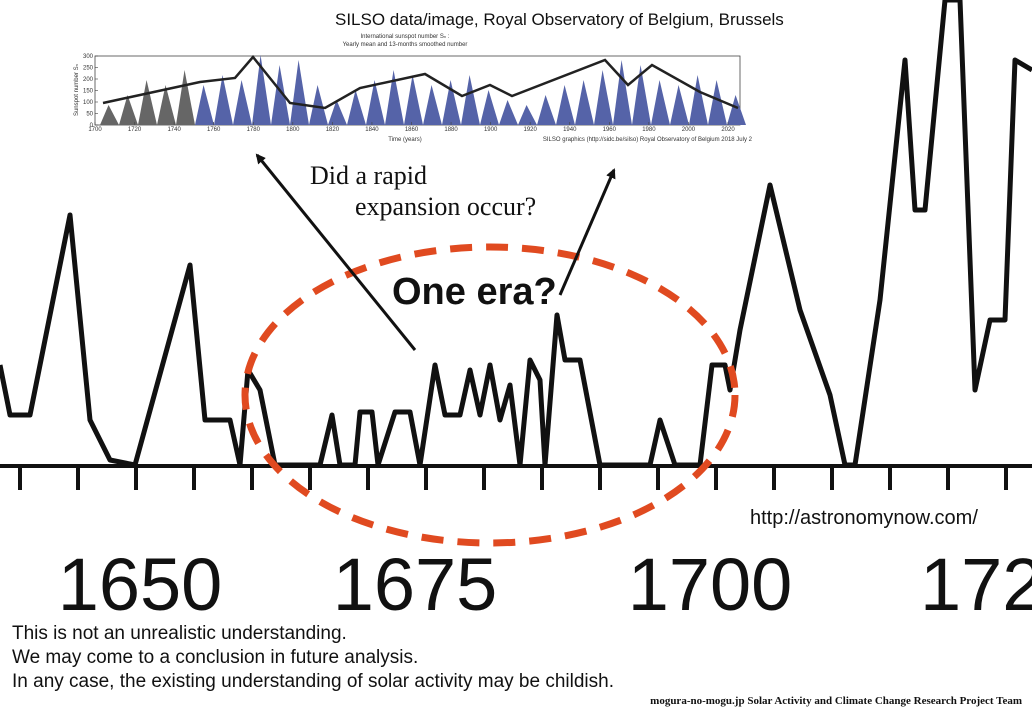 This screenshot has width=1032, height=710. Describe the element at coordinates (92, 126) in the screenshot. I see `inset-y-tick-label: 0` at that location.